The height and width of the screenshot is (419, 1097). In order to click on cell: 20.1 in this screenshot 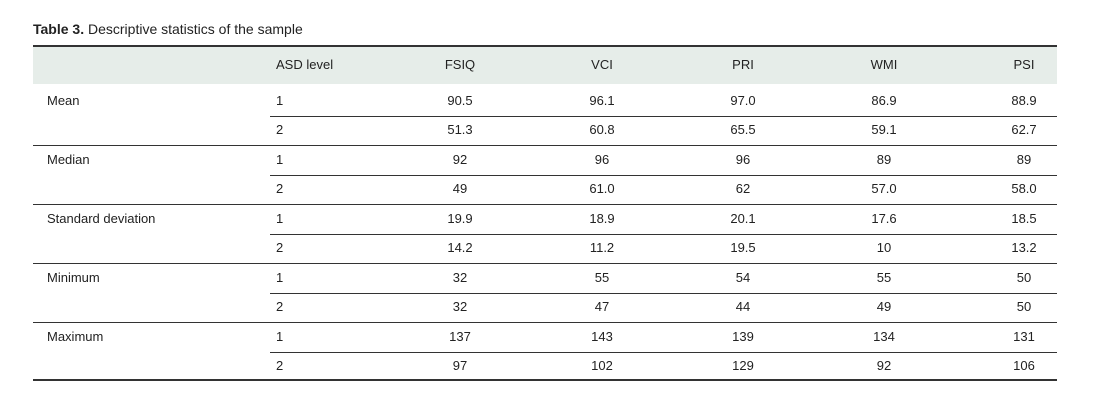, I will do `click(743, 218)`.